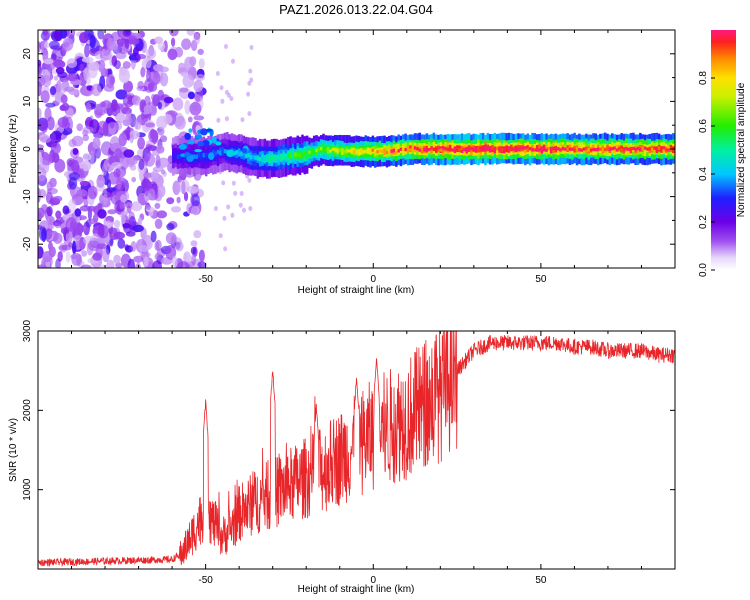 Image resolution: width=750 pixels, height=600 pixels. I want to click on spectrogram-x-tick-label: 0, so click(373, 279).